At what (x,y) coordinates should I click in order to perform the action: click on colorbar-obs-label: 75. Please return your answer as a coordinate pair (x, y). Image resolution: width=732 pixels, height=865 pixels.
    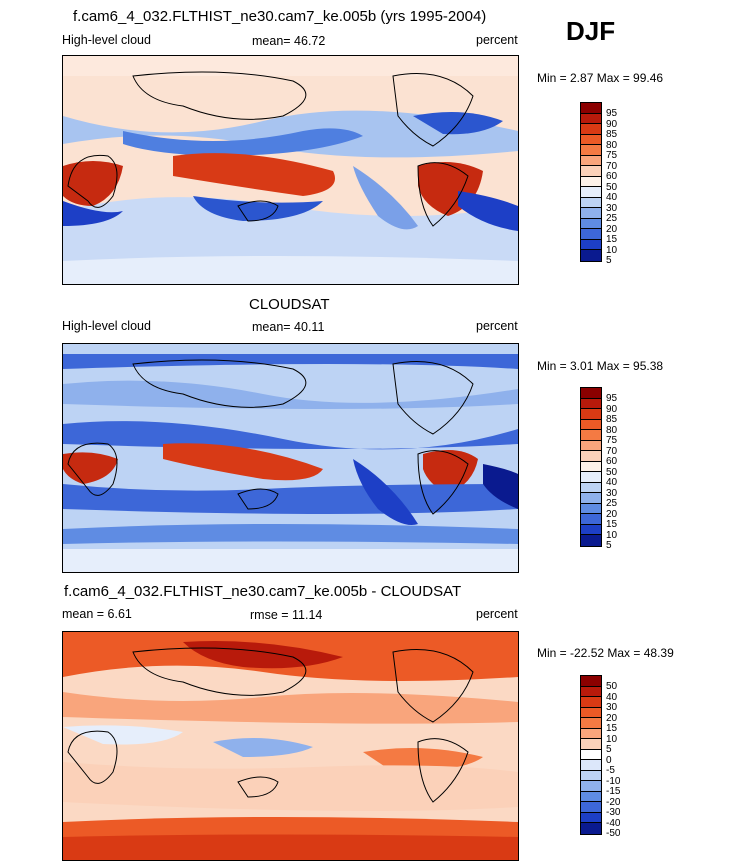
    Looking at the image, I should click on (612, 440).